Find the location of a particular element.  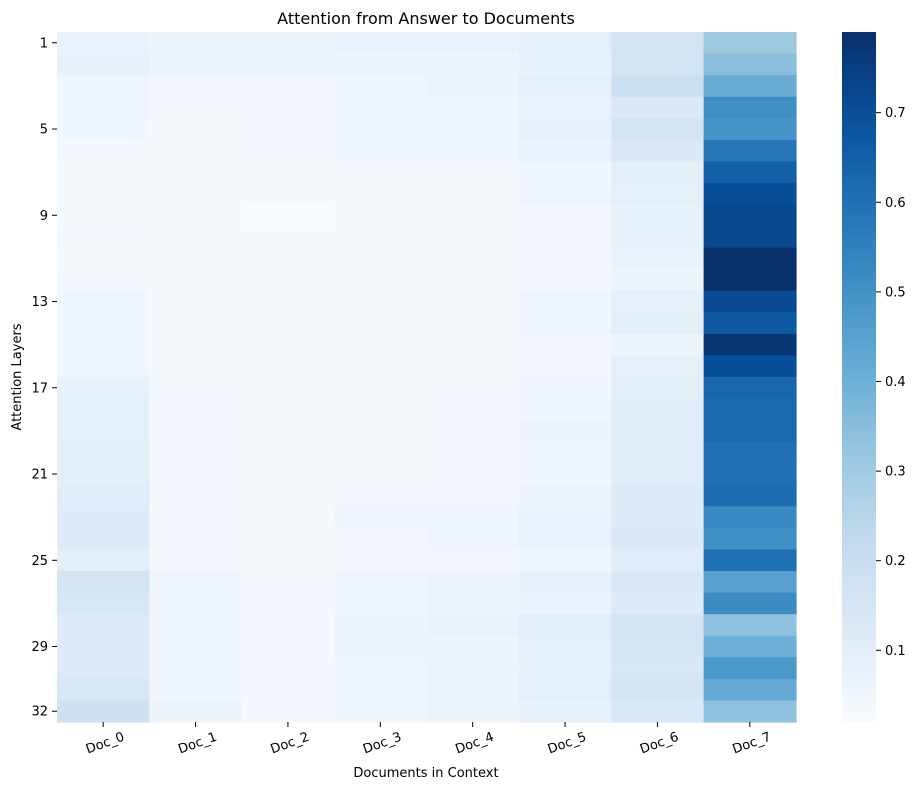

y-tick-label: 13 is located at coordinates (39, 302).